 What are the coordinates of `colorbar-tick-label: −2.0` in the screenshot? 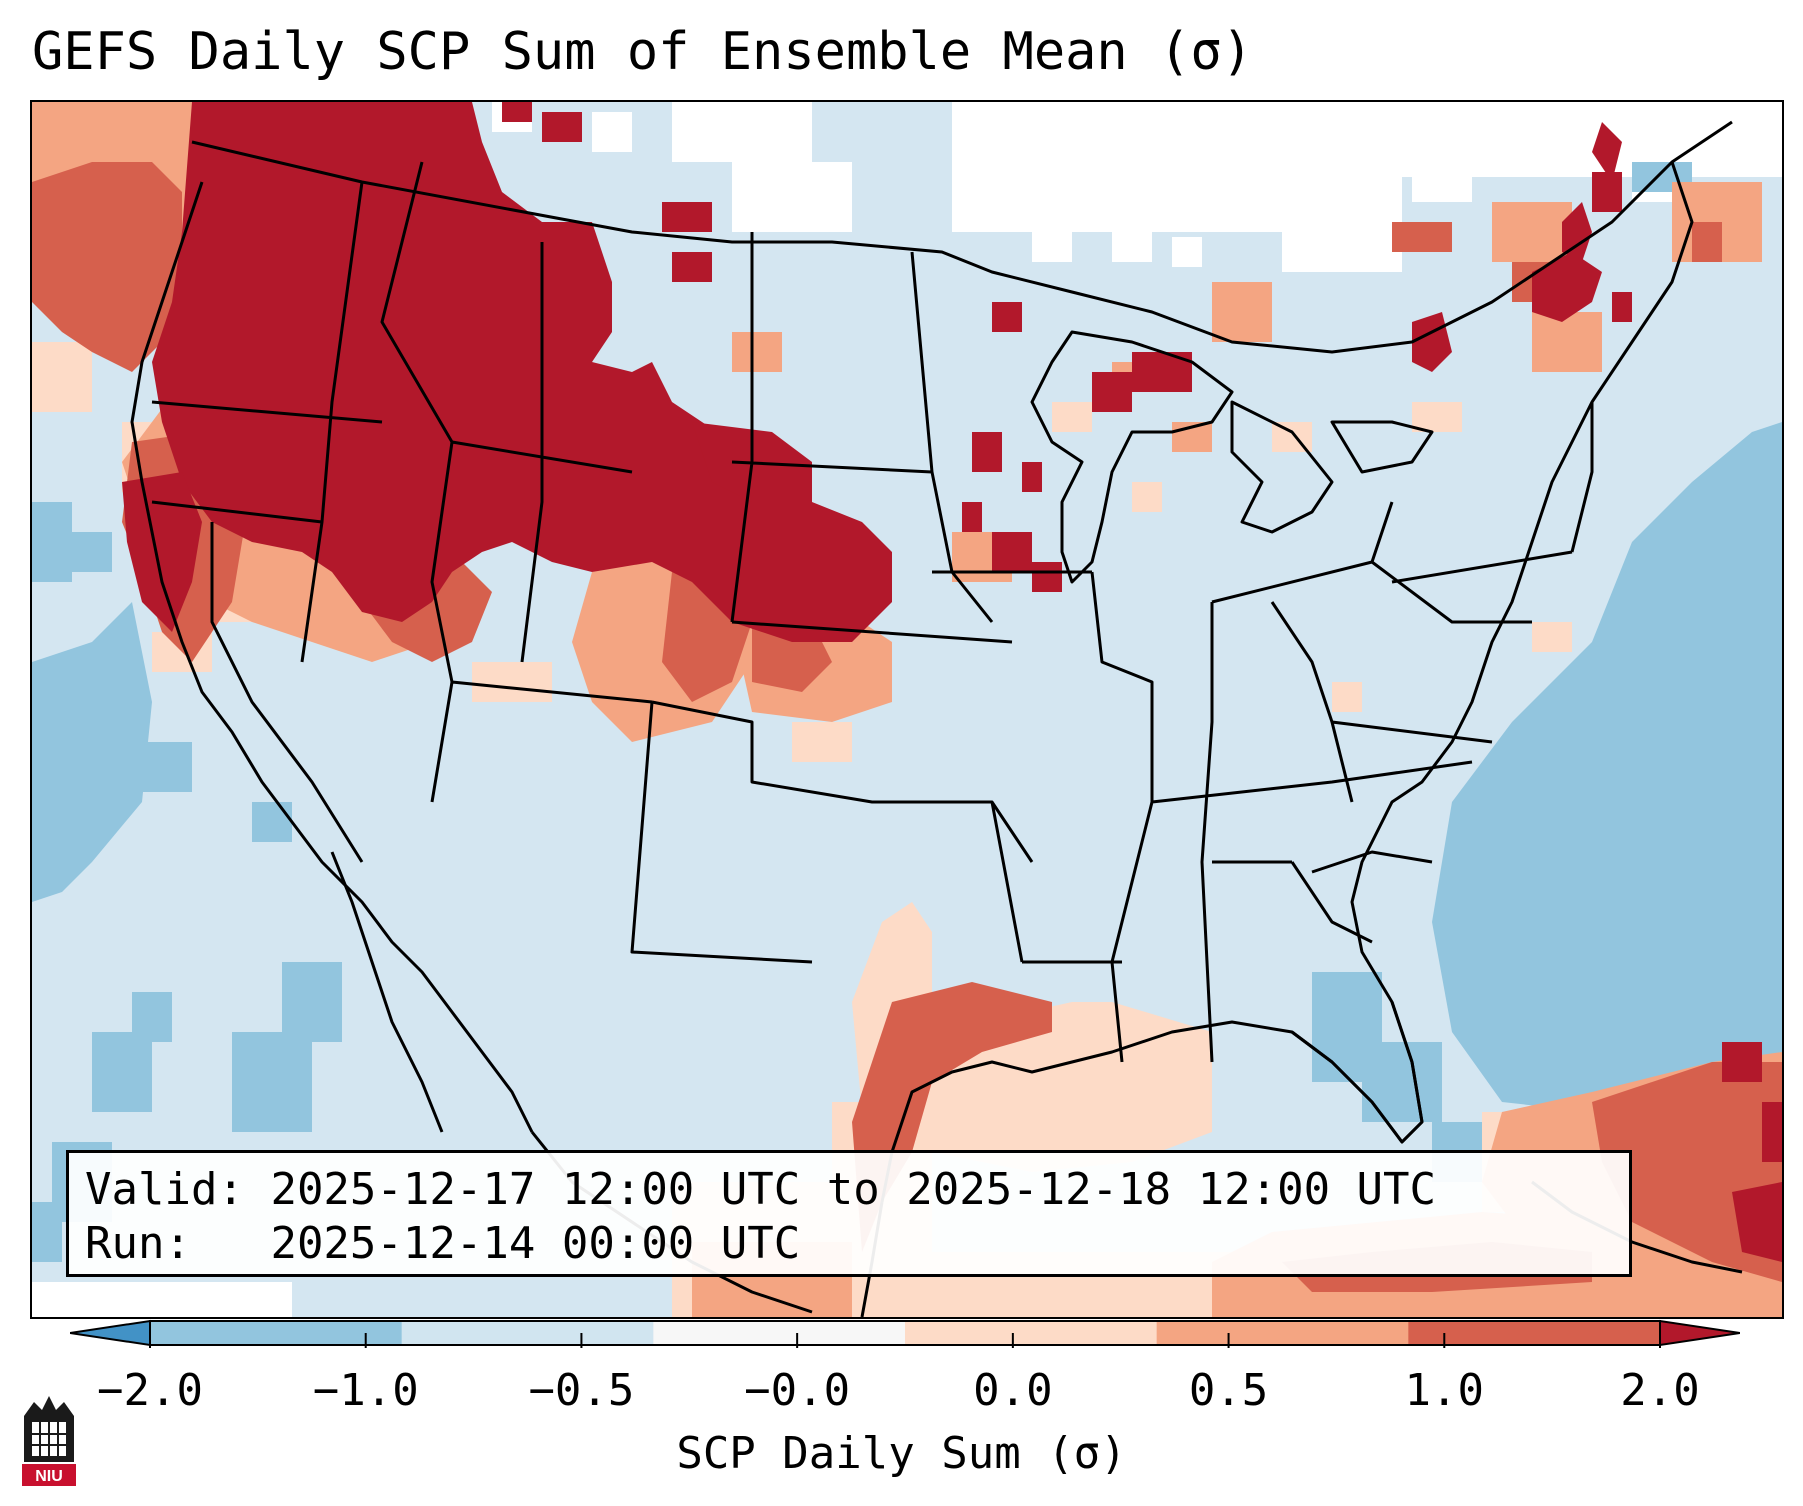 It's located at (150, 1390).